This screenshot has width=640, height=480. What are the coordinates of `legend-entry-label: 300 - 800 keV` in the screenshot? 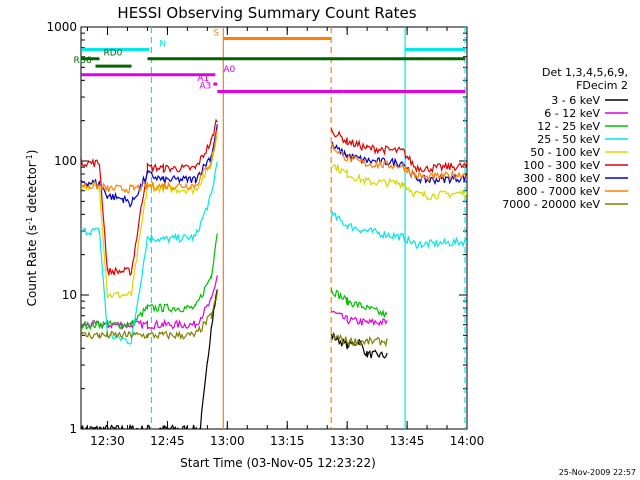 It's located at (561, 178).